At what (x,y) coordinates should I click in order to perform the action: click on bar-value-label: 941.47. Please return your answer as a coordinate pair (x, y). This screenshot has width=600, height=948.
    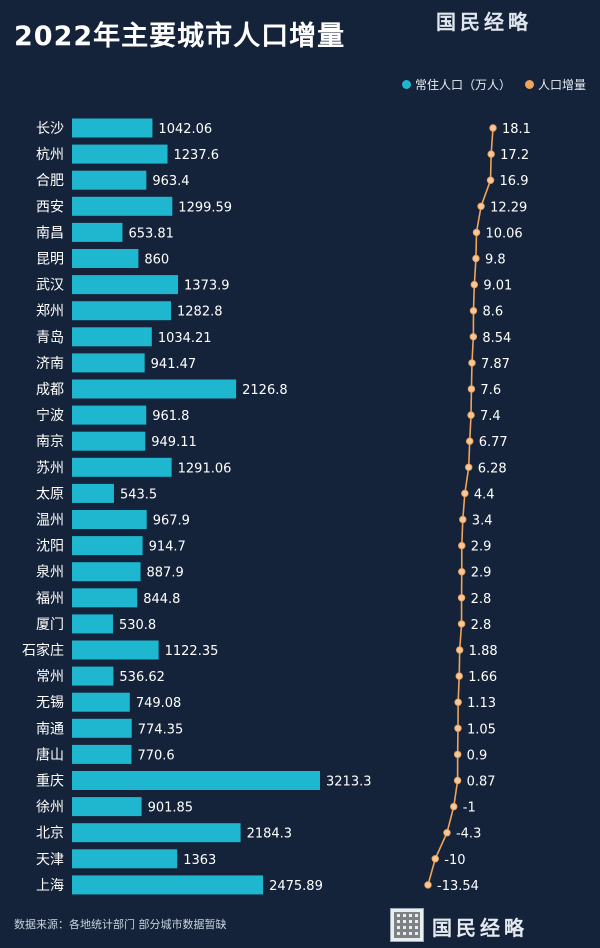
    Looking at the image, I should click on (174, 364).